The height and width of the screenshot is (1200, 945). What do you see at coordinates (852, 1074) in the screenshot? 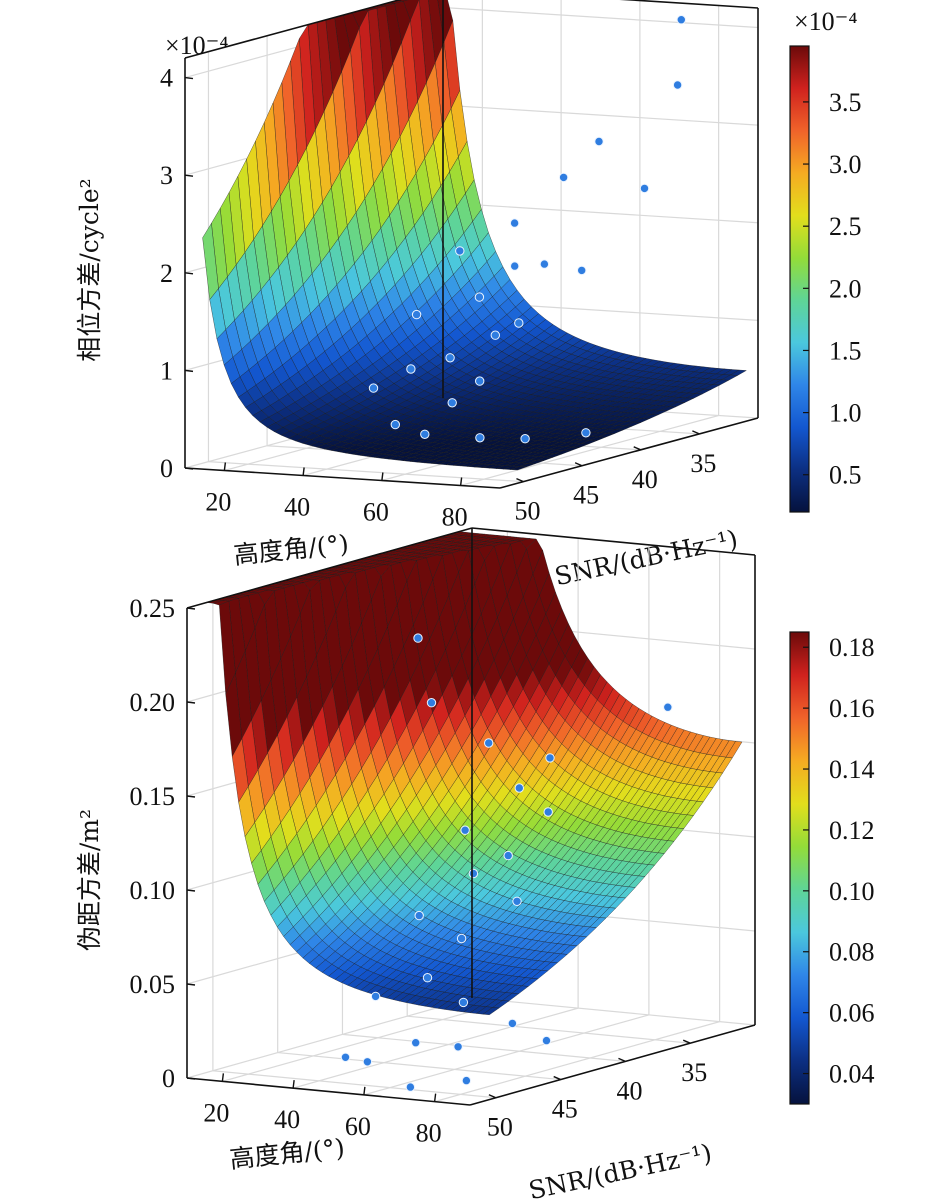
I see `colorbar-tick-label: 0.04` at bounding box center [852, 1074].